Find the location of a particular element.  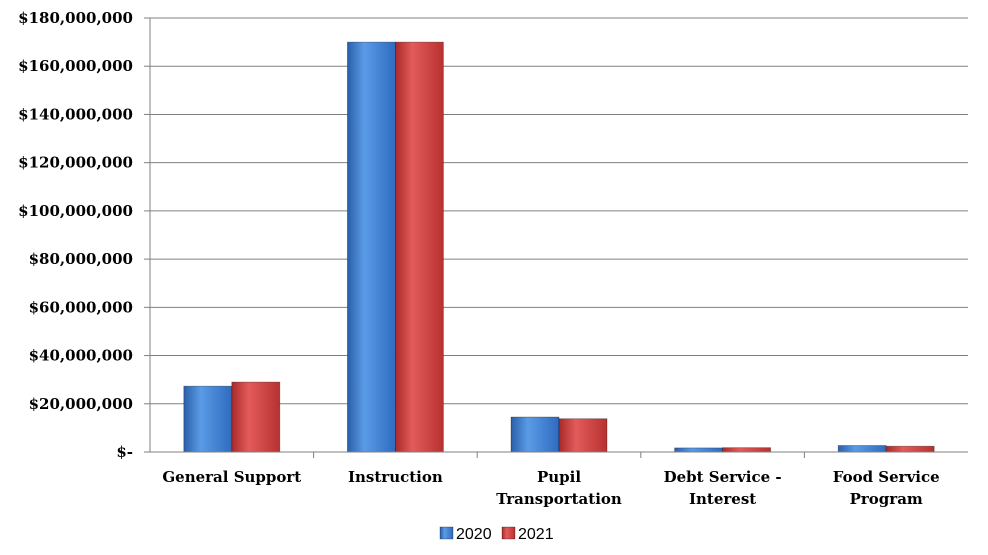

legend-label: 2021 is located at coordinates (536, 534).